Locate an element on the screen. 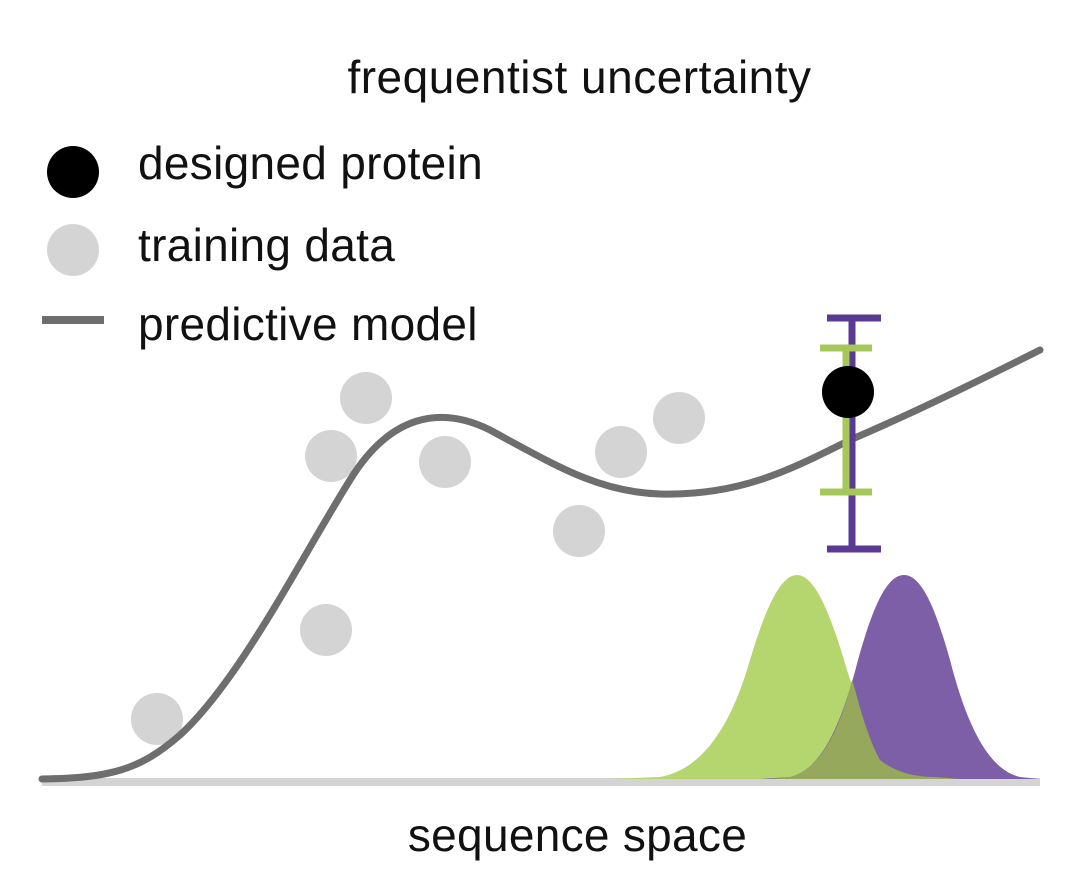 This screenshot has height=890, width=1079. legend-label-predictive-model: predictive model is located at coordinates (308, 324).